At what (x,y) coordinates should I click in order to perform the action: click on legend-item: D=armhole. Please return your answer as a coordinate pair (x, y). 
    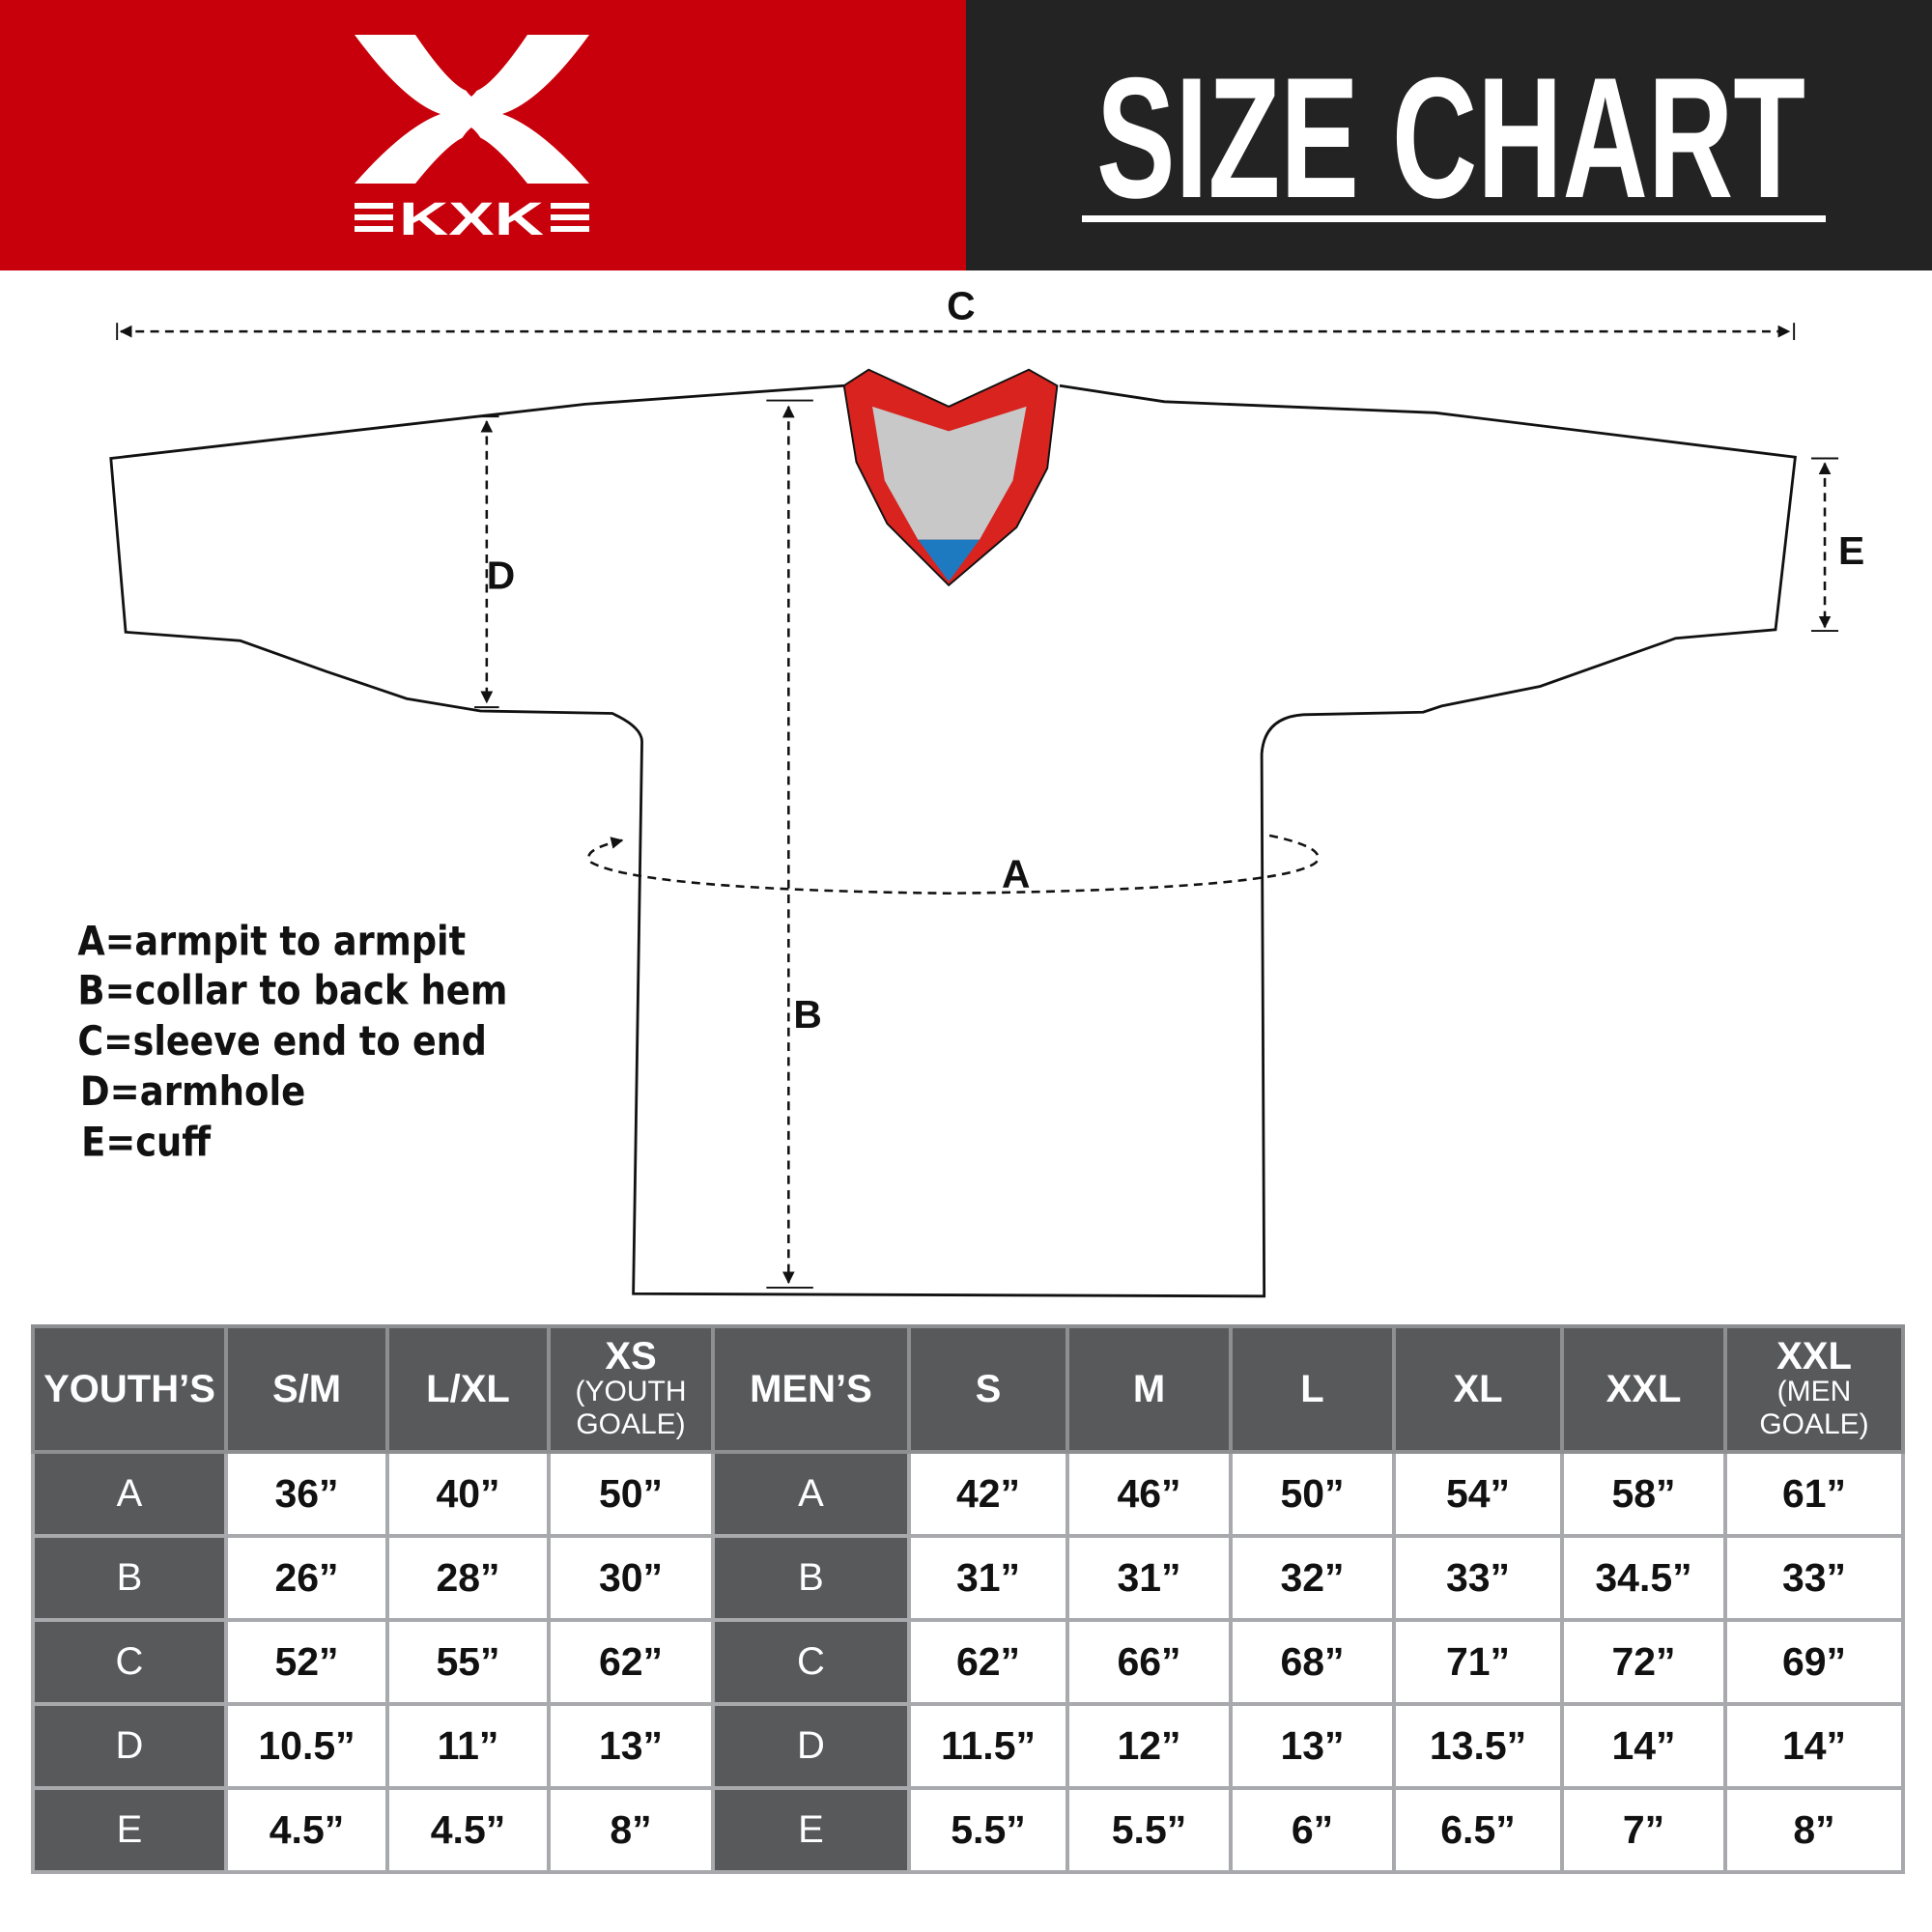
    Looking at the image, I should click on (192, 1091).